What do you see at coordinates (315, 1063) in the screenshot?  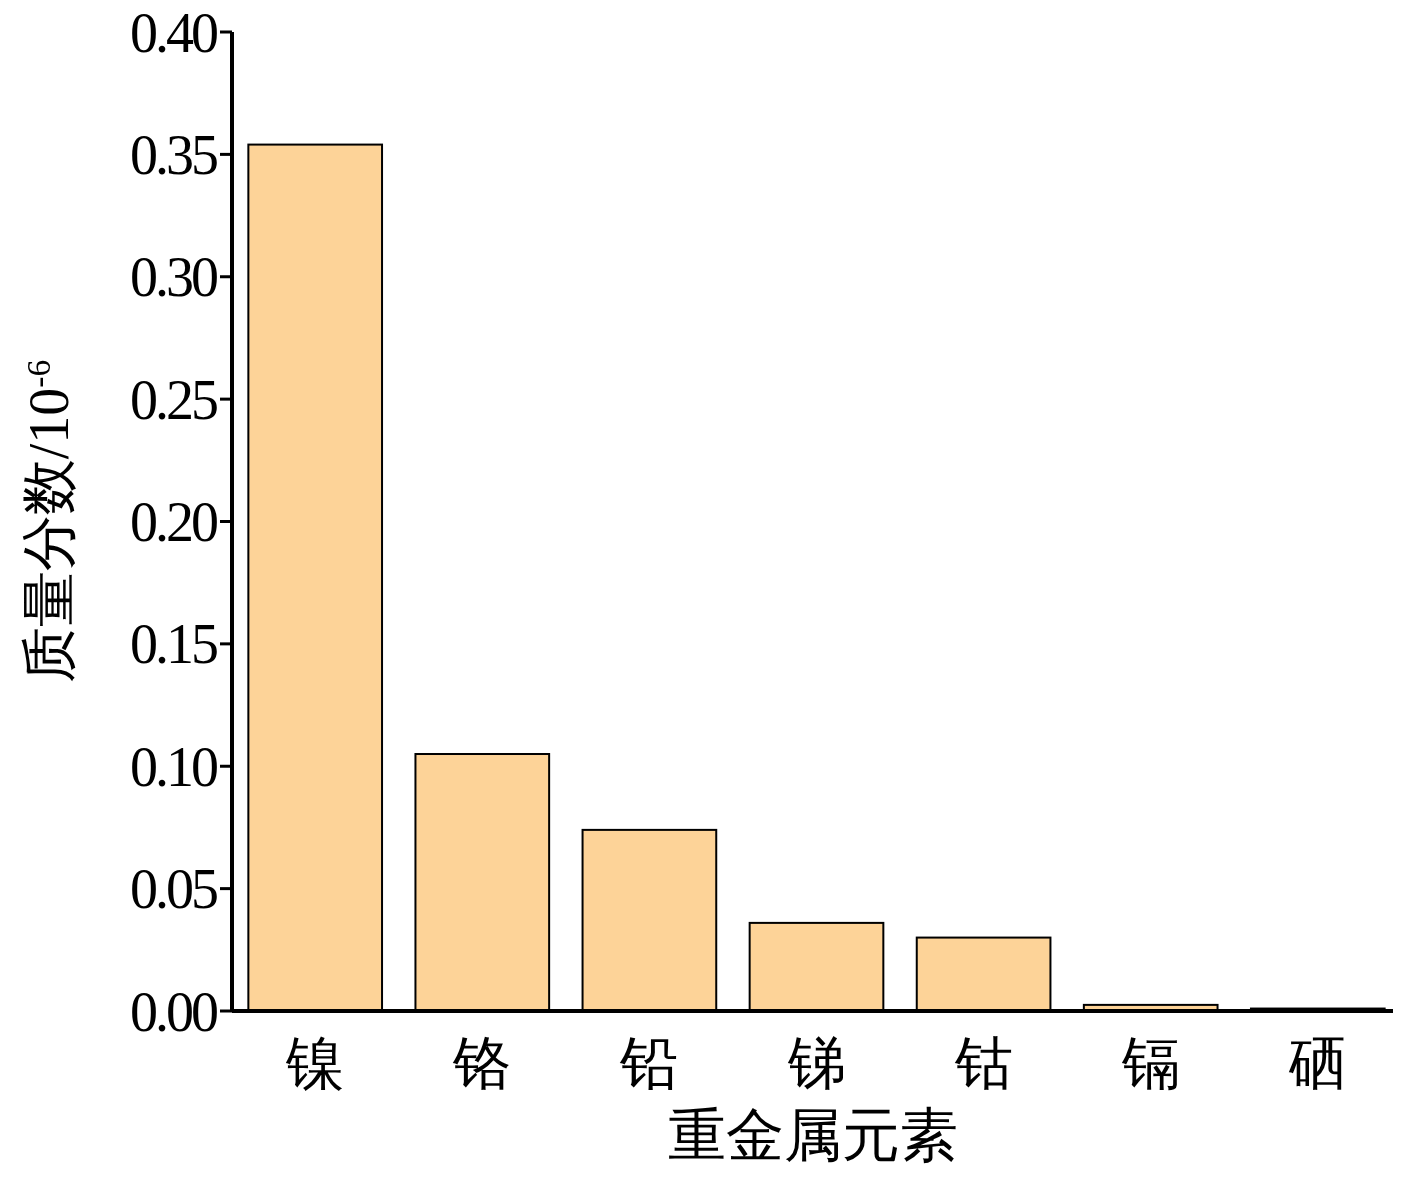 I see `x-tick-label: 镍` at bounding box center [315, 1063].